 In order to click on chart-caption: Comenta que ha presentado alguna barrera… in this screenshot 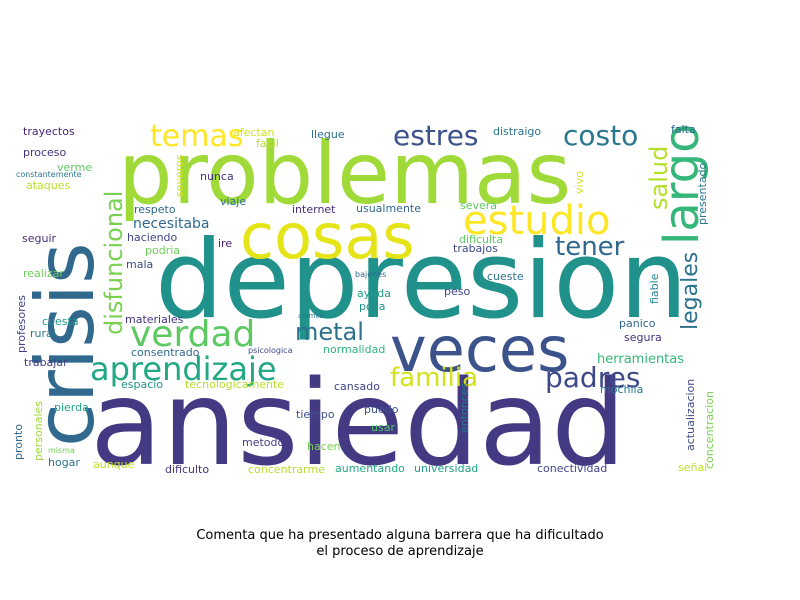, I will do `click(400, 544)`.